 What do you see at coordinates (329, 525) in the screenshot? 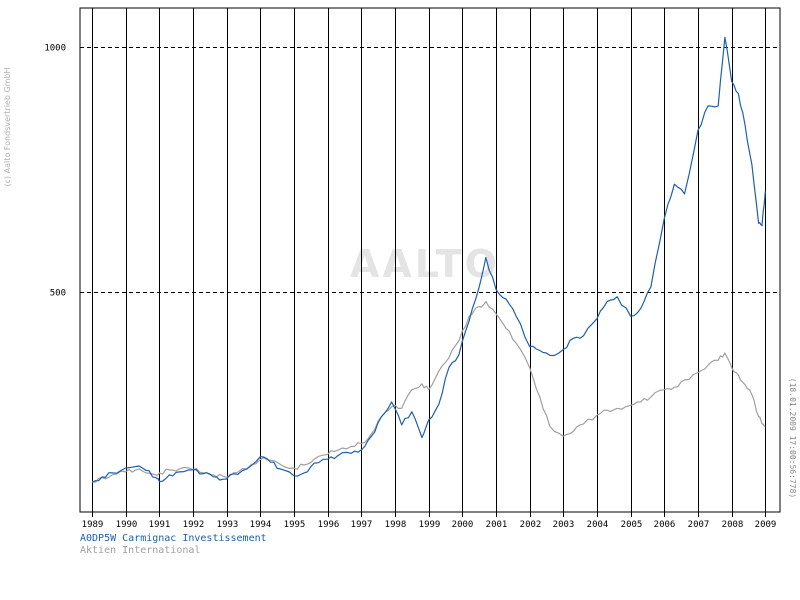
I see `x-tick-label: 1996` at bounding box center [329, 525].